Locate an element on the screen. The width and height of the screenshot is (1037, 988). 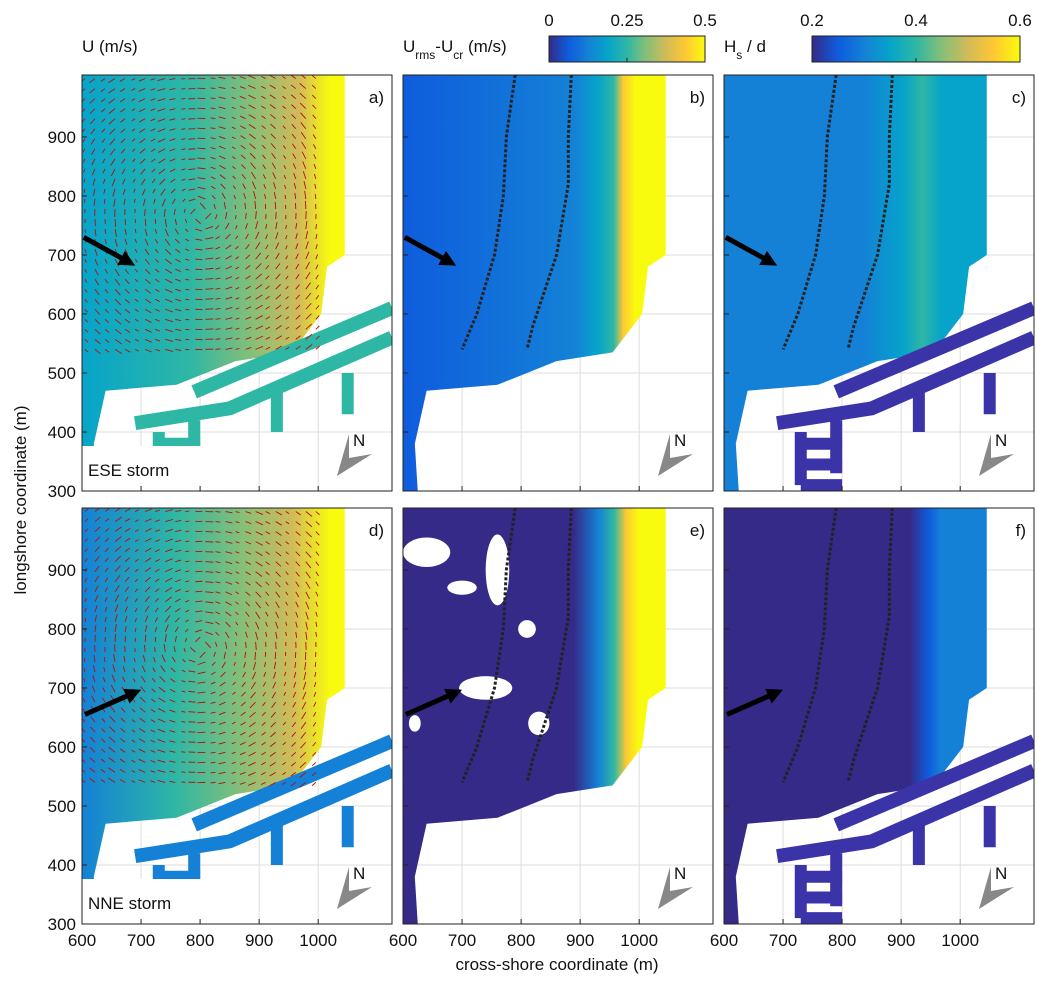
title-subscript: cr is located at coordinates (458, 55).